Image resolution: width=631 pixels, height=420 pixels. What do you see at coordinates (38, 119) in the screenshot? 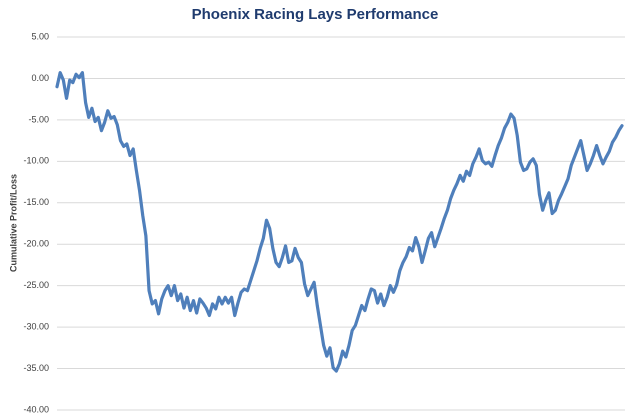
I see `y-tick-label: -5.00` at bounding box center [38, 119].